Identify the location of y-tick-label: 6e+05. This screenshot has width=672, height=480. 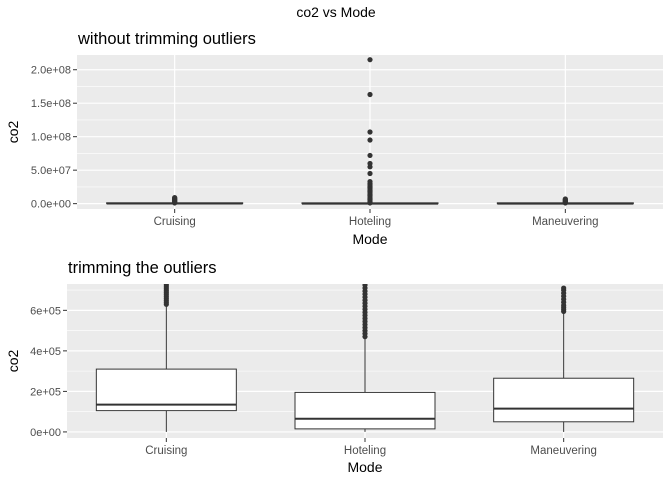
(45, 311).